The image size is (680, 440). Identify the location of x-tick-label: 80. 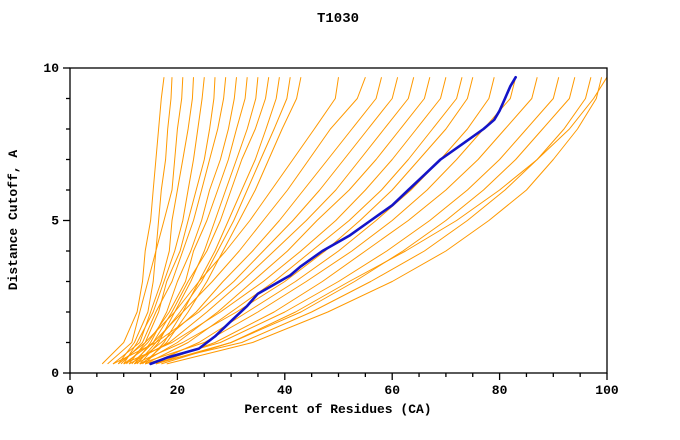
(500, 390).